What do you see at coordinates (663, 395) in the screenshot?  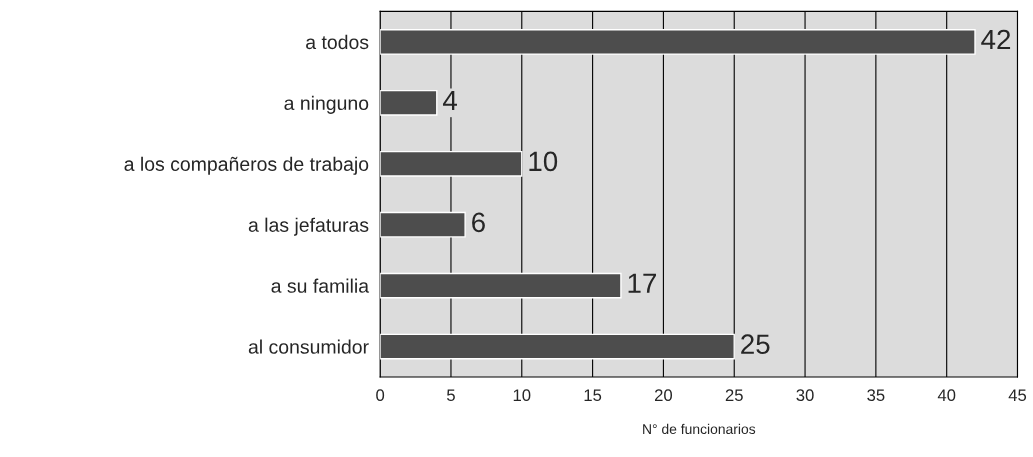 I see `x-tick-label: 20` at bounding box center [663, 395].